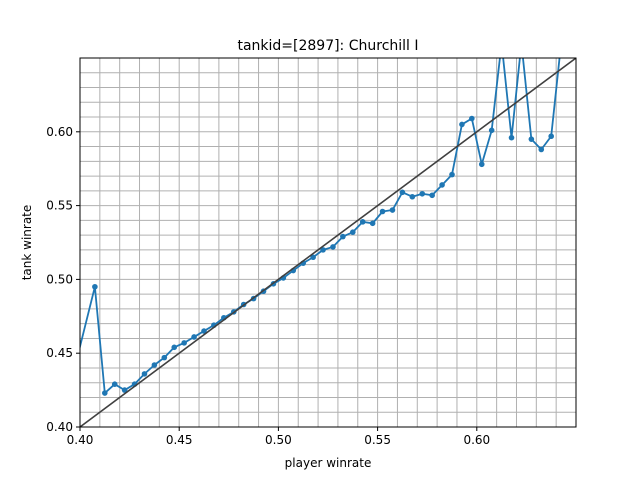 The height and width of the screenshot is (480, 640). I want to click on y-tick-label: 0.40, so click(59, 427).